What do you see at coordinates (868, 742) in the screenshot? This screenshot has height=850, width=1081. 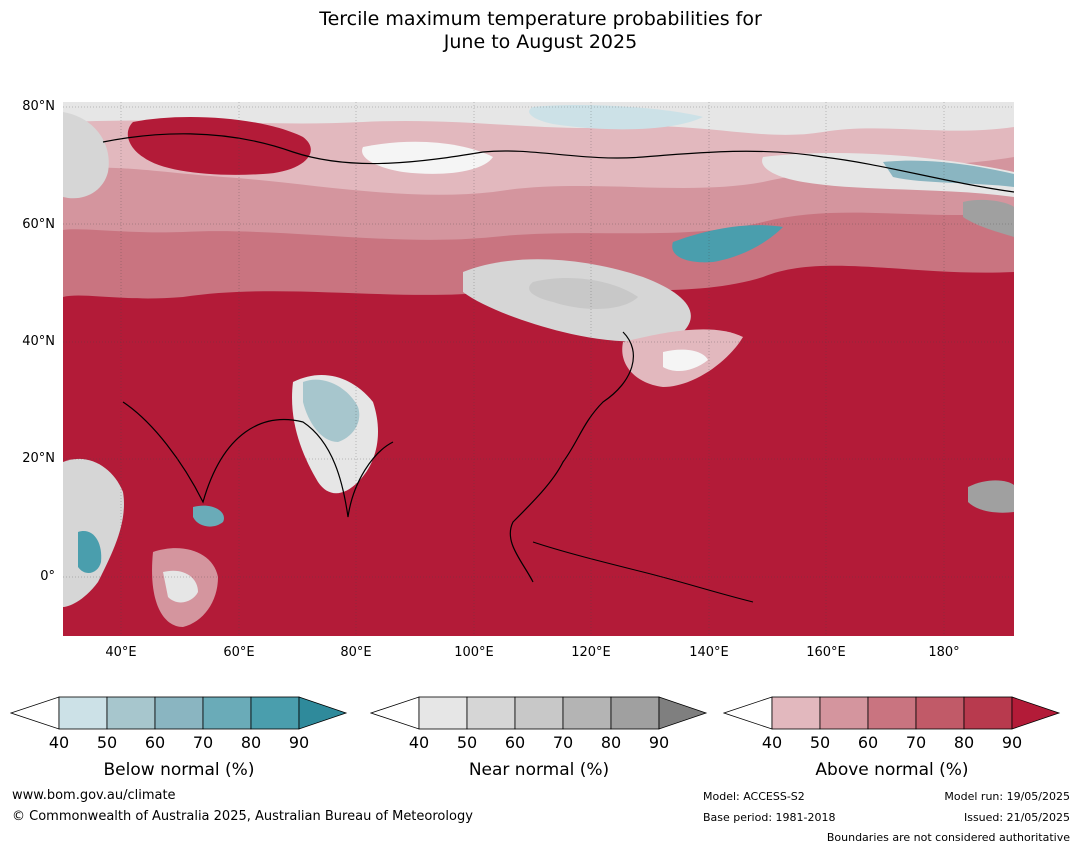 I see `colorbar-above-tick-60: 60` at bounding box center [868, 742].